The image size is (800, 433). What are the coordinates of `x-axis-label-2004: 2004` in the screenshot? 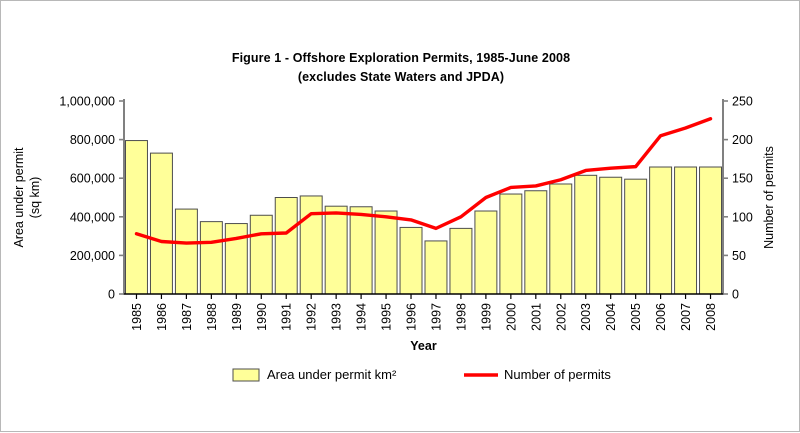 It's located at (611, 317).